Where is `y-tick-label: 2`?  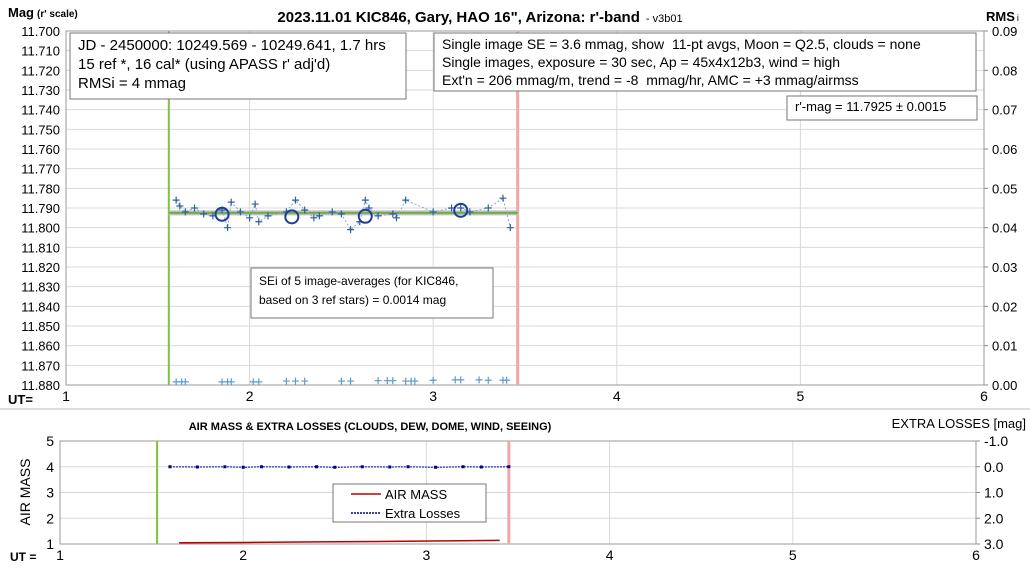 y-tick-label: 2 is located at coordinates (50, 518).